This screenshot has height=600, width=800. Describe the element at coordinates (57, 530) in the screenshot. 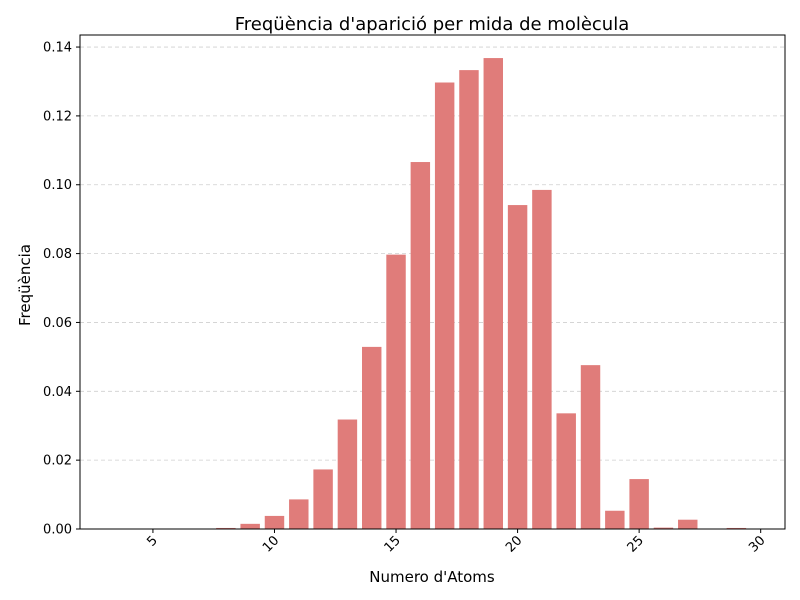

I see `y-tick-label: 0.00` at that location.